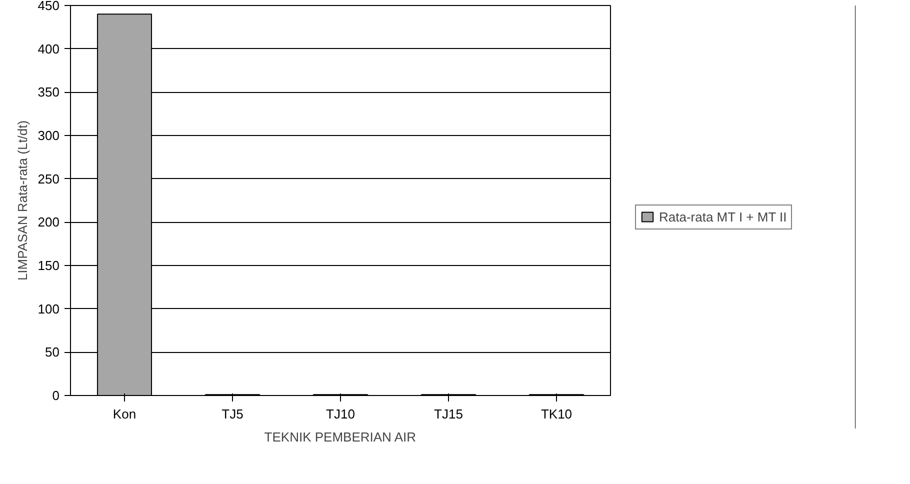 This screenshot has height=484, width=910. What do you see at coordinates (49, 178) in the screenshot?
I see `y-tick-label: 250` at bounding box center [49, 178].